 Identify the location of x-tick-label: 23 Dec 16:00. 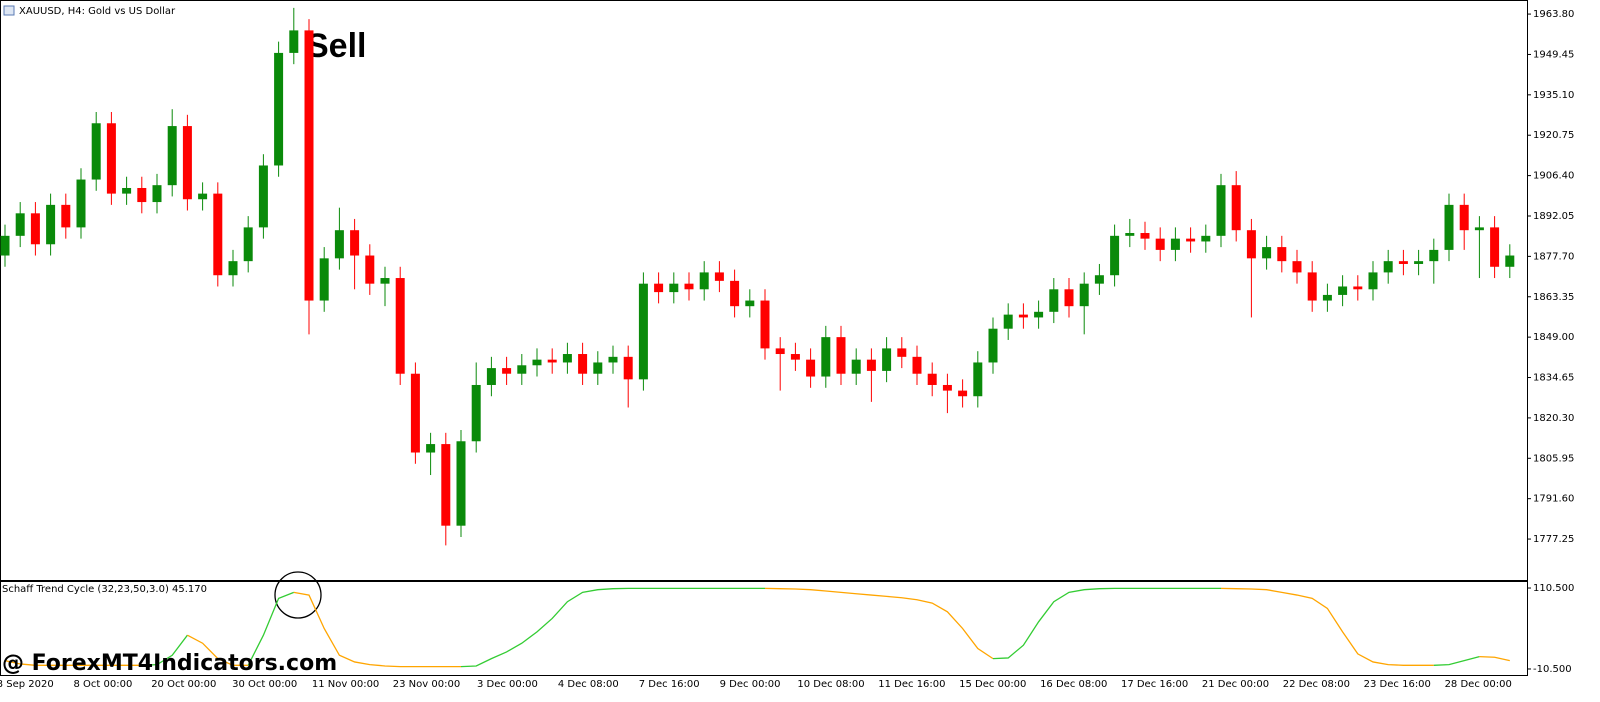
(1397, 684).